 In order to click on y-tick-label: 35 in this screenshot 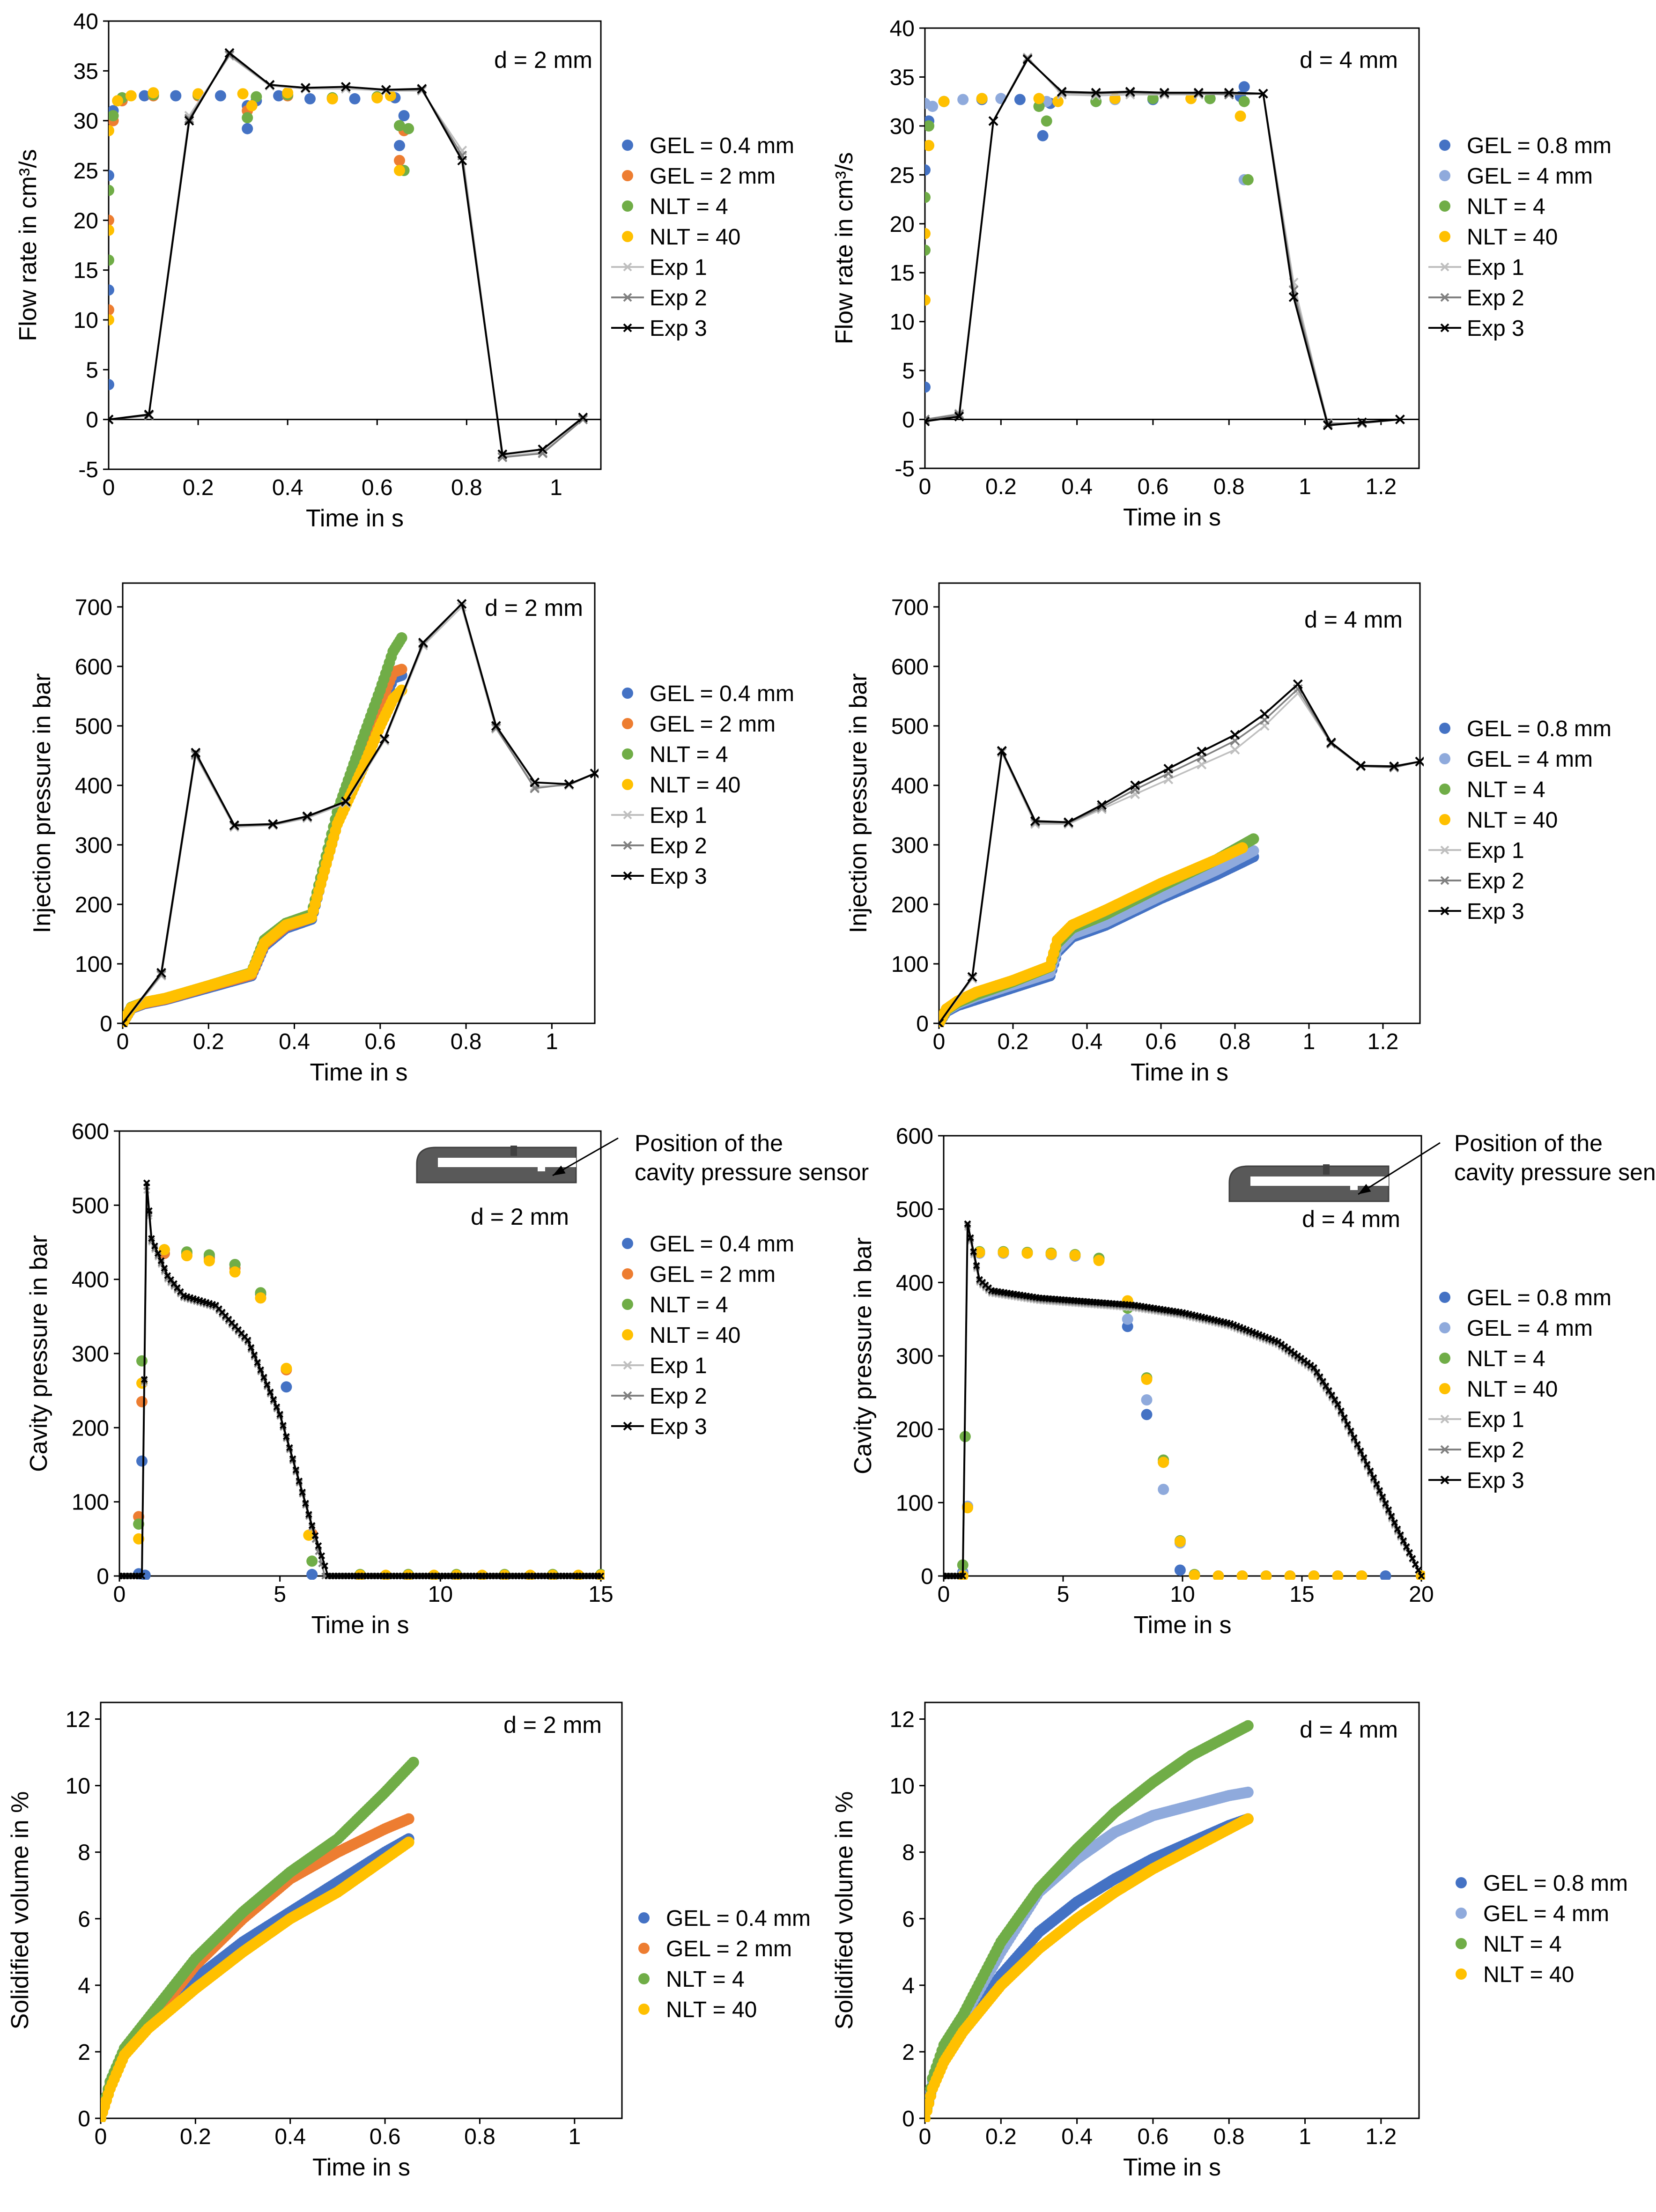, I will do `click(86, 72)`.